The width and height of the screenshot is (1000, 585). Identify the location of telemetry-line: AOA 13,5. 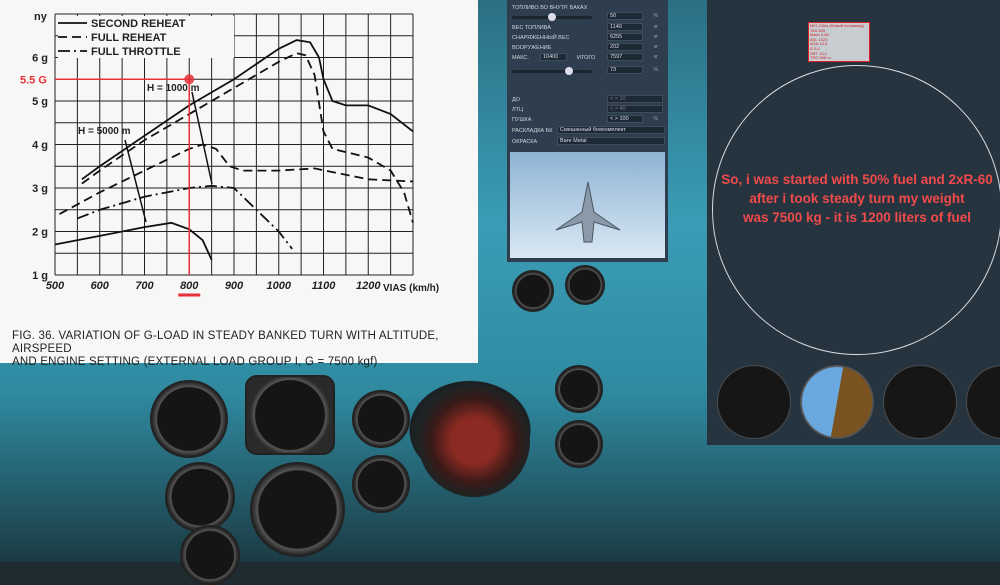
(819, 44).